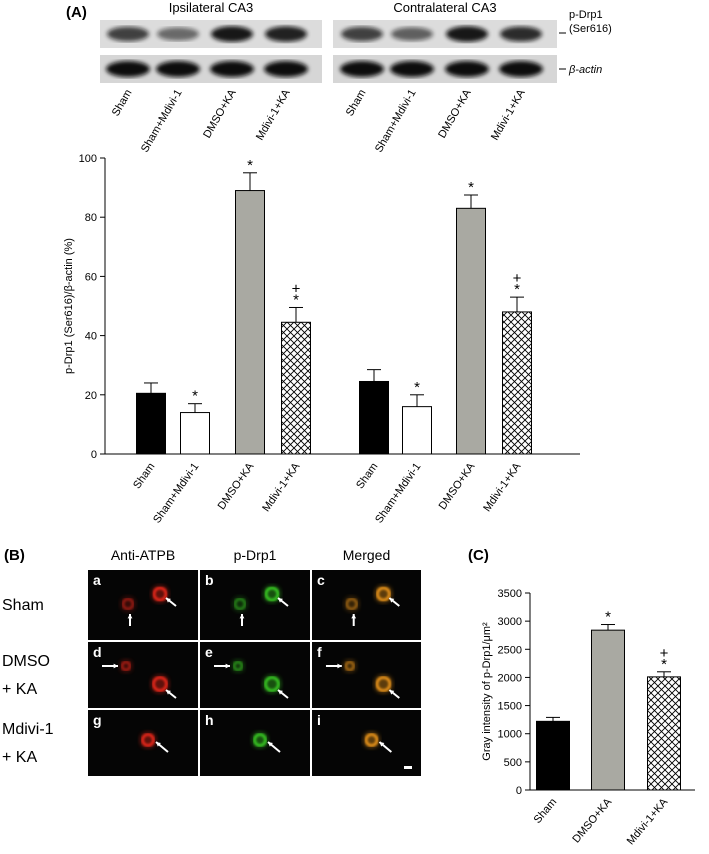  I want to click on y-tick-label: 500, so click(513, 763).